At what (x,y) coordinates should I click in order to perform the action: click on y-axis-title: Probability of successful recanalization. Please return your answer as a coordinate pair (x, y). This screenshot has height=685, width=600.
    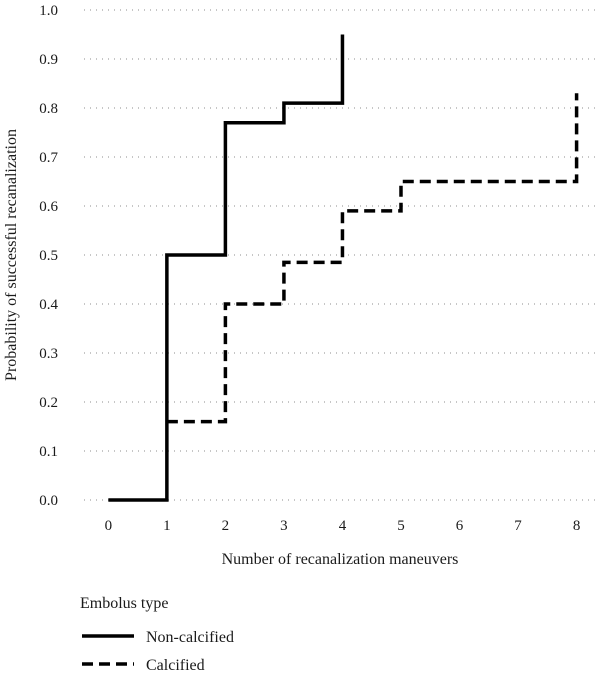
    Looking at the image, I should click on (11, 255).